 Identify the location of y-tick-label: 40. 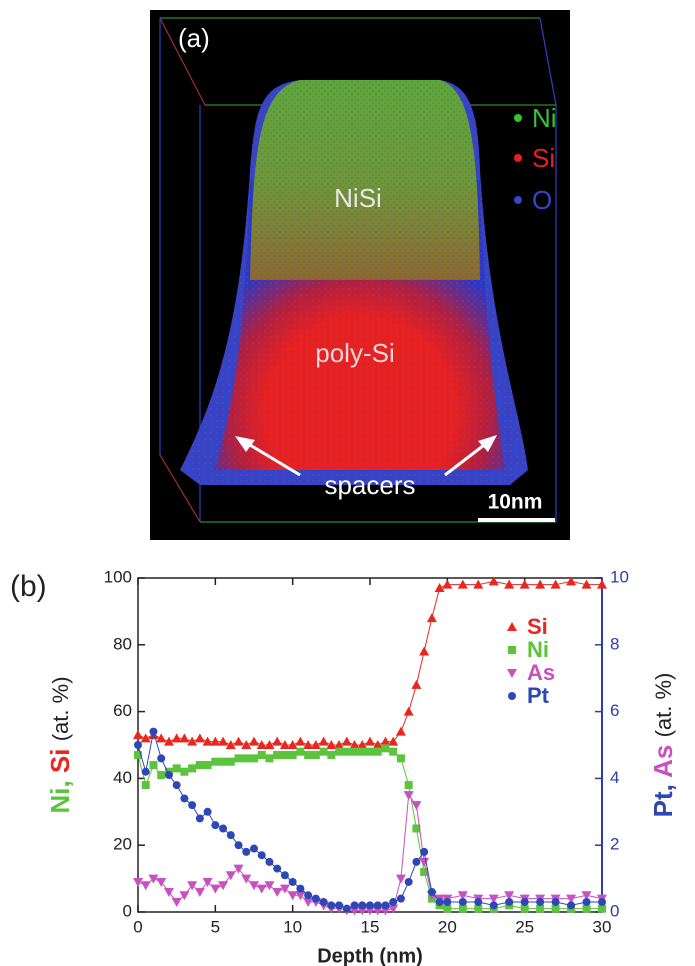
(122, 777).